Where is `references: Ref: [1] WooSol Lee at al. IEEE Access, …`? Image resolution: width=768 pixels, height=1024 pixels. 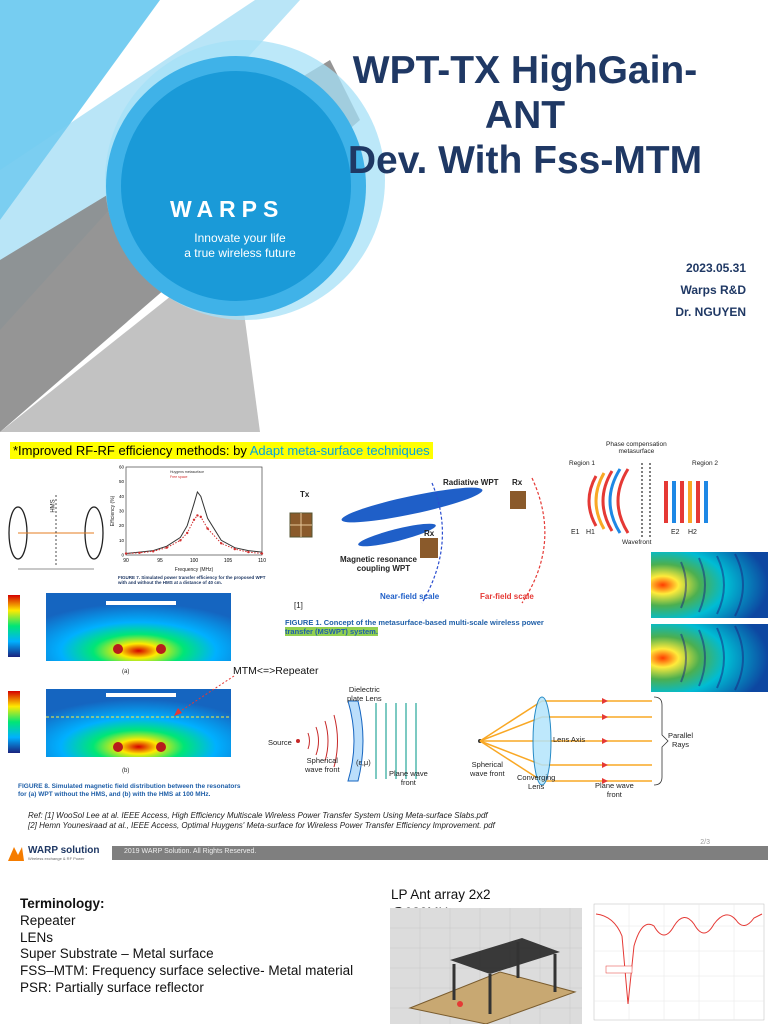
references: Ref: [1] WooSol Lee at al. IEEE Access, … is located at coordinates (261, 821).